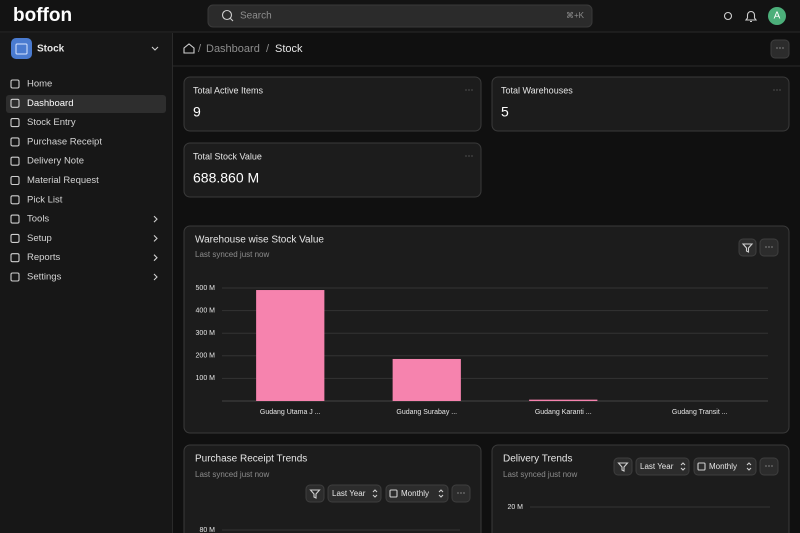 The height and width of the screenshot is (533, 800). What do you see at coordinates (227, 15) in the screenshot?
I see `search-icon` at bounding box center [227, 15].